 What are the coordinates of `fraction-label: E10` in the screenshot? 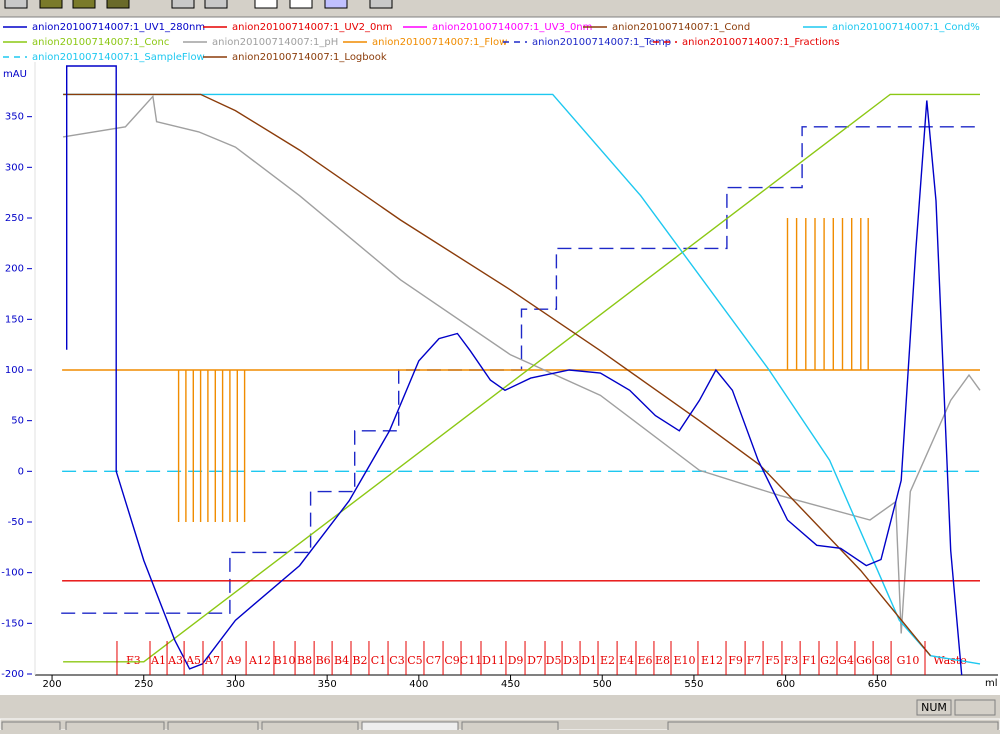 It's located at (684, 660).